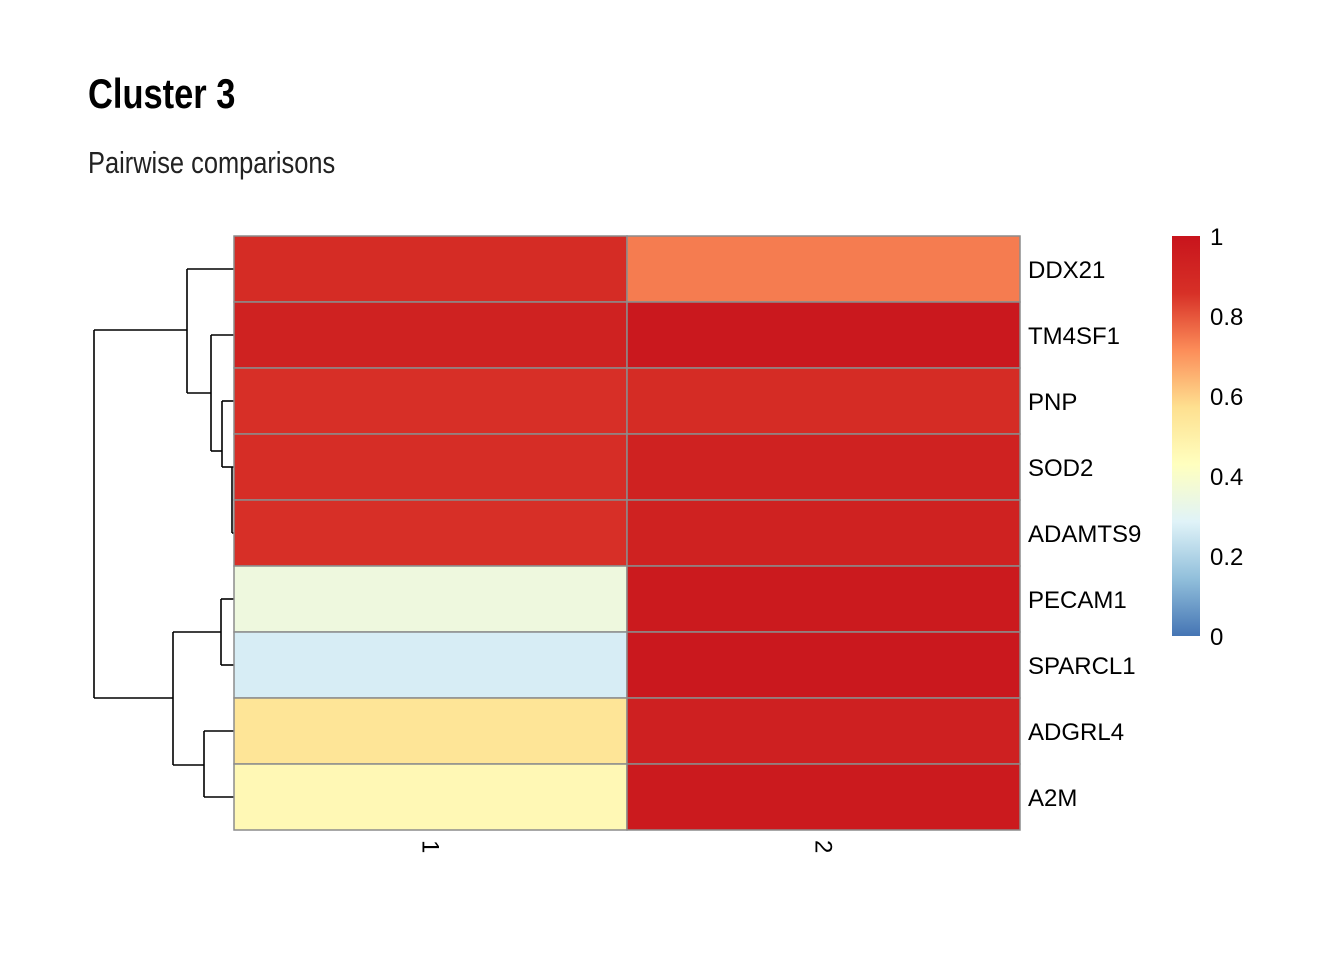  I want to click on legend-color-bar, so click(1186, 436).